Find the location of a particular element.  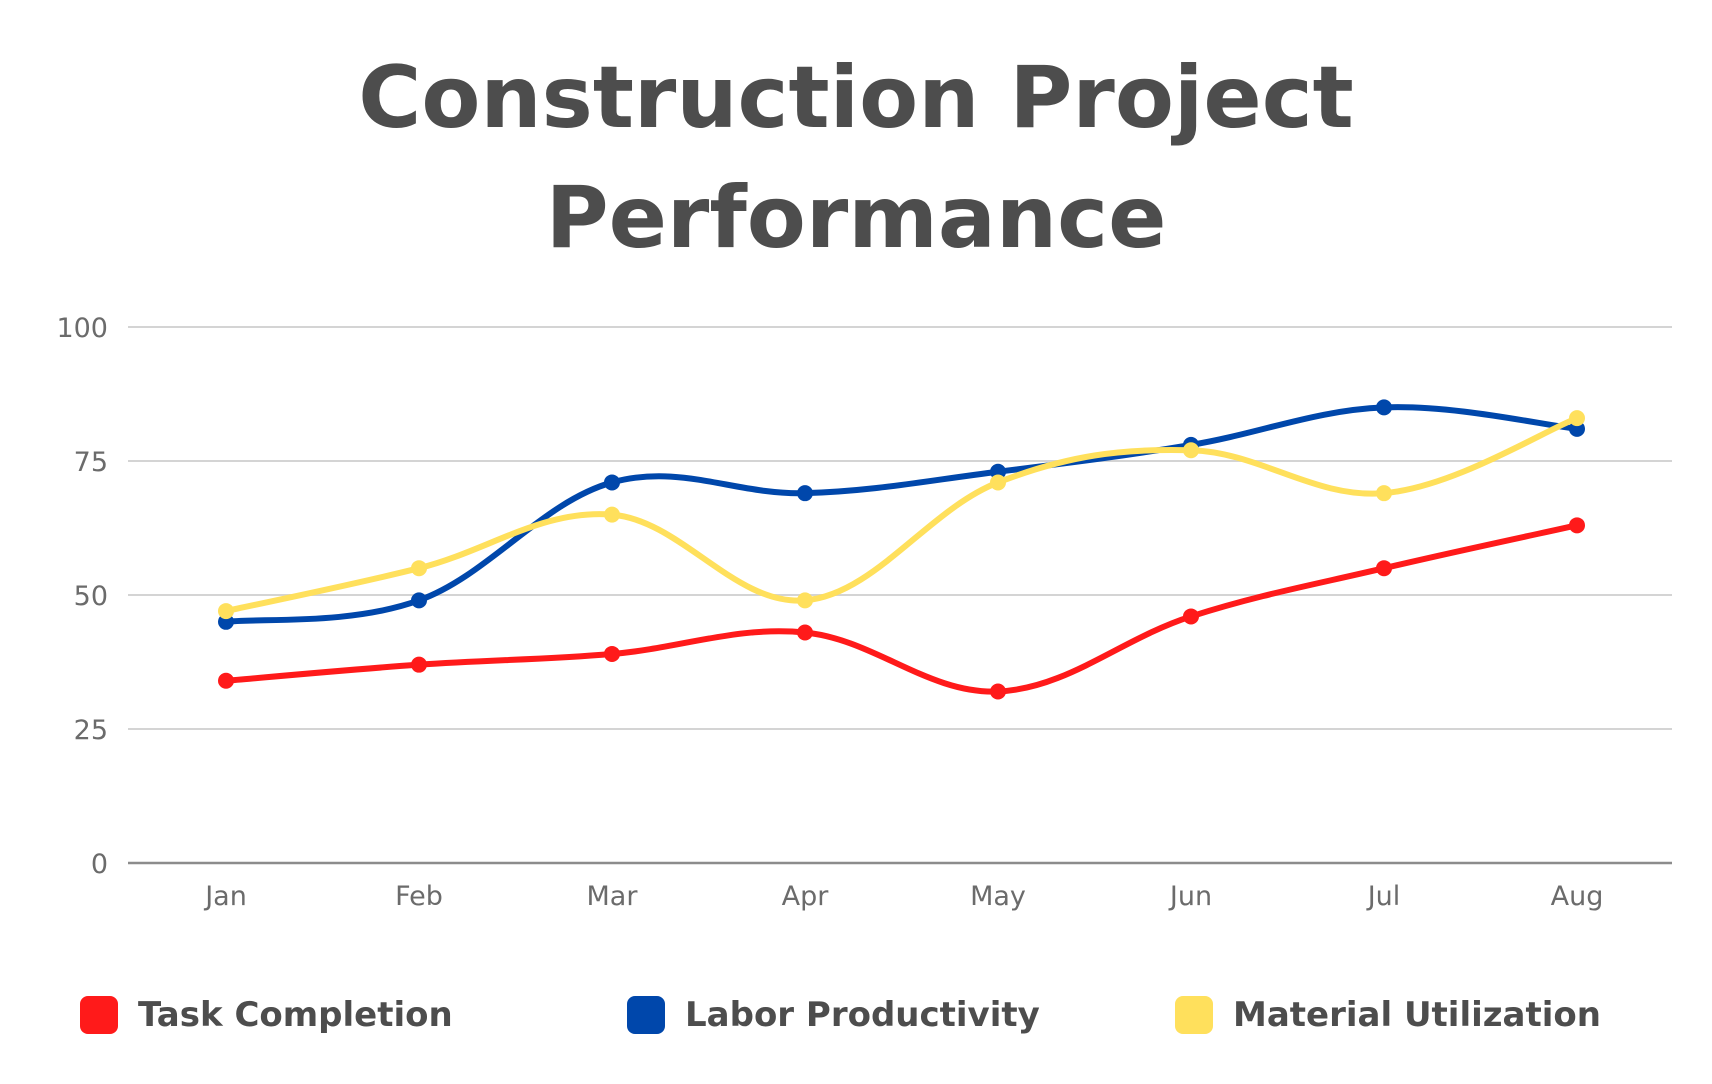

legend-item-labor-productivity: Labor Productivity is located at coordinates (833, 1015).